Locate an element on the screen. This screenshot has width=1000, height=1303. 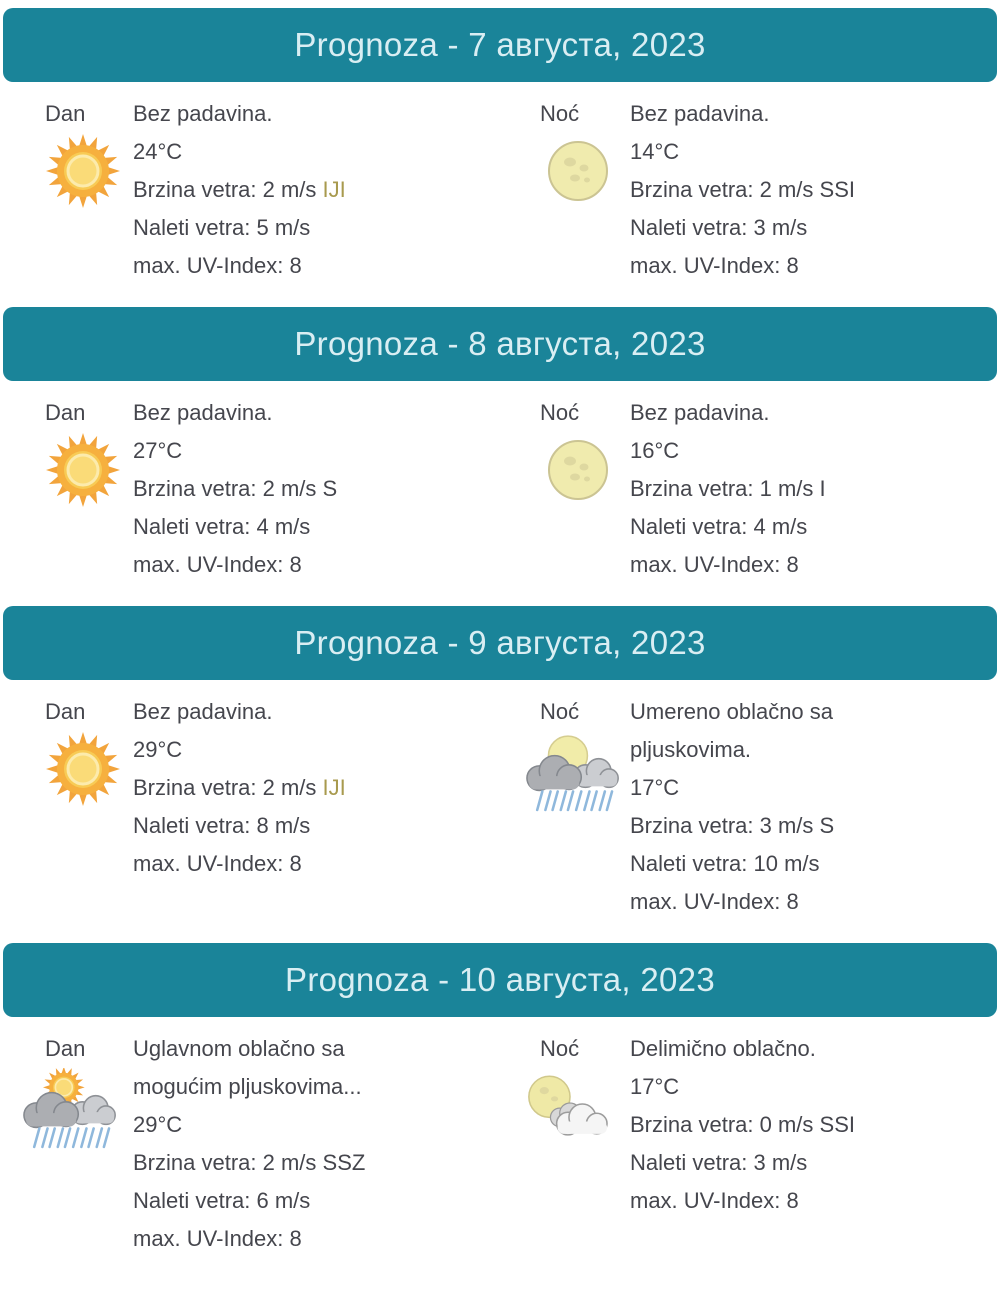
wind-speed: Brzina vetra: 3 m/s S is located at coordinates (760, 826).